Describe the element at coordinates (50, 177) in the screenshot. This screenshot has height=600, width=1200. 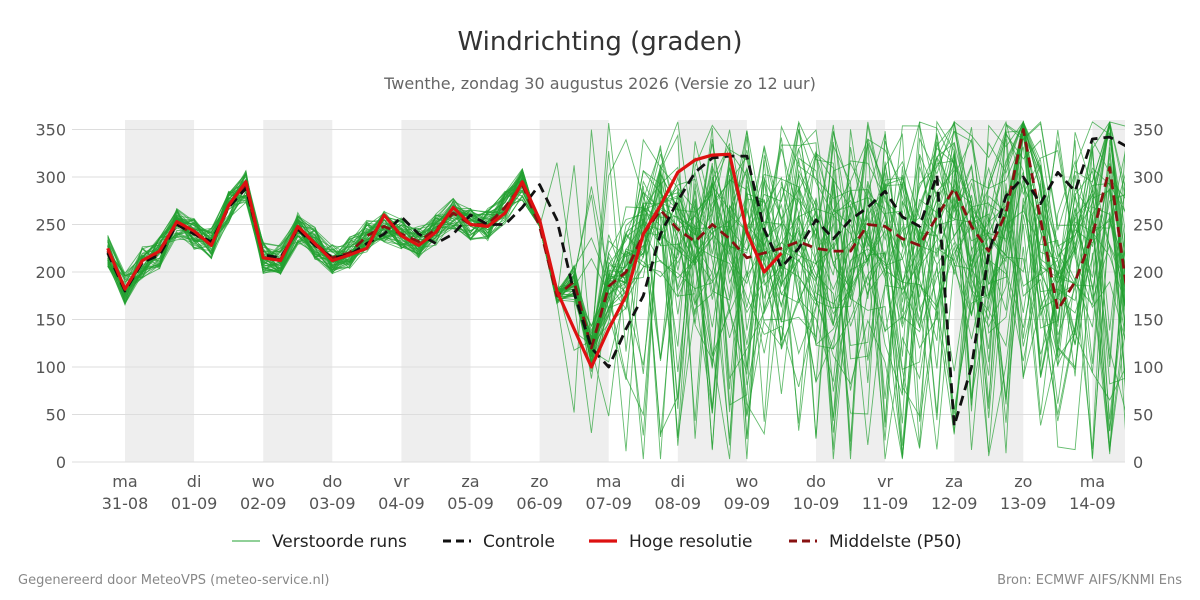
I see `y-tick-left-300: 300` at that location.